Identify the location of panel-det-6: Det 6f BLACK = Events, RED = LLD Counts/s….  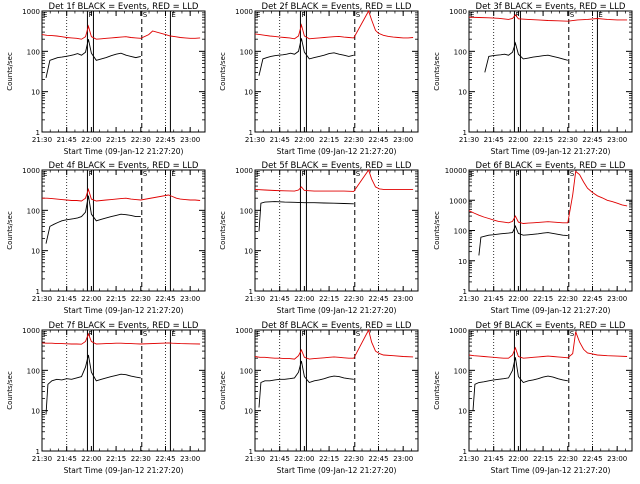
(533, 238).